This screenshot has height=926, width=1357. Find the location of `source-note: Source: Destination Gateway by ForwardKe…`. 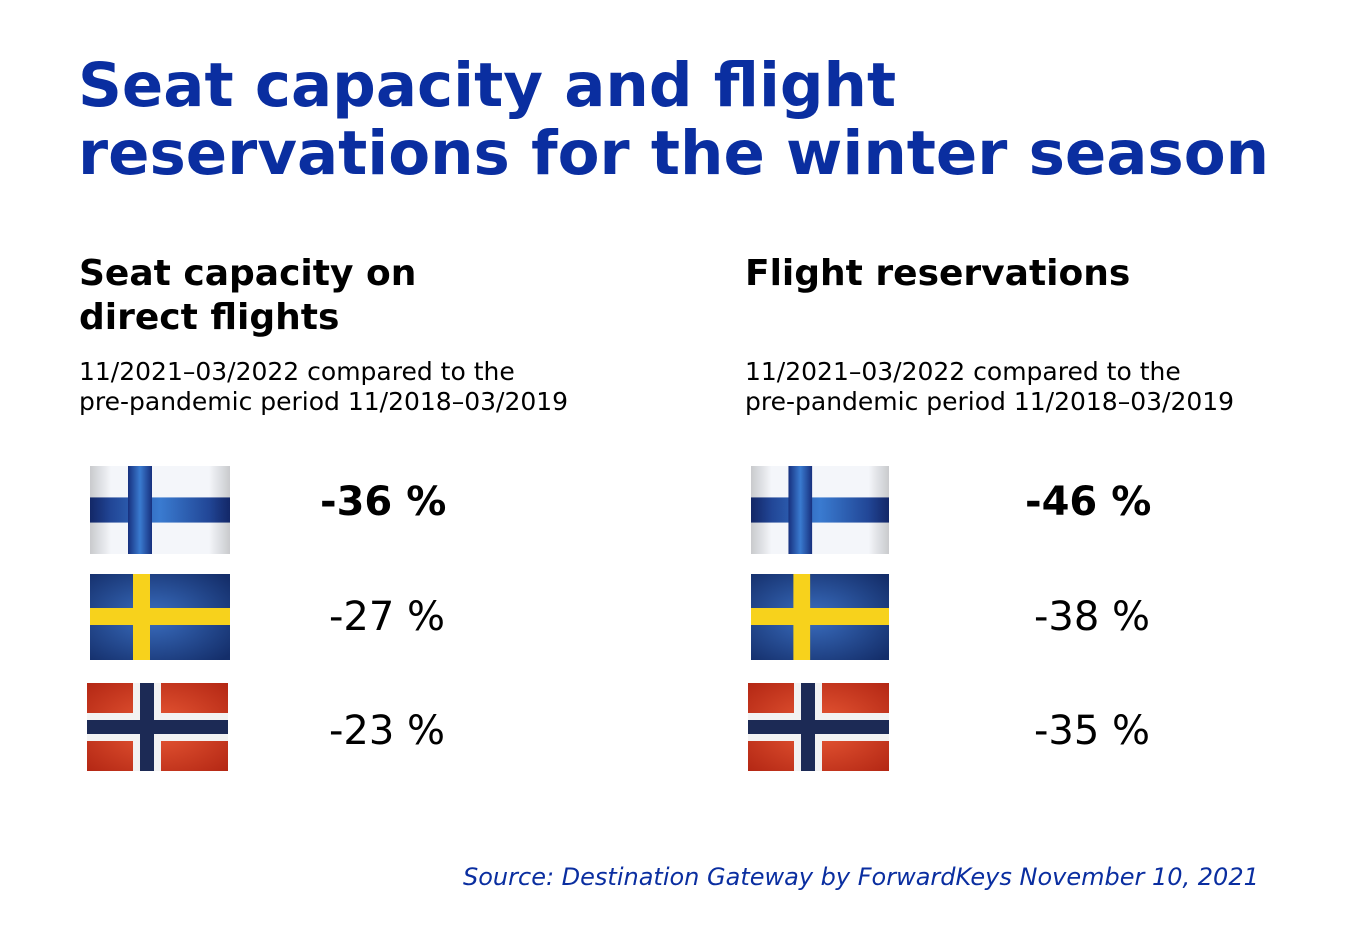

source-note: Source: Destination Gateway by ForwardKe… is located at coordinates (861, 877).